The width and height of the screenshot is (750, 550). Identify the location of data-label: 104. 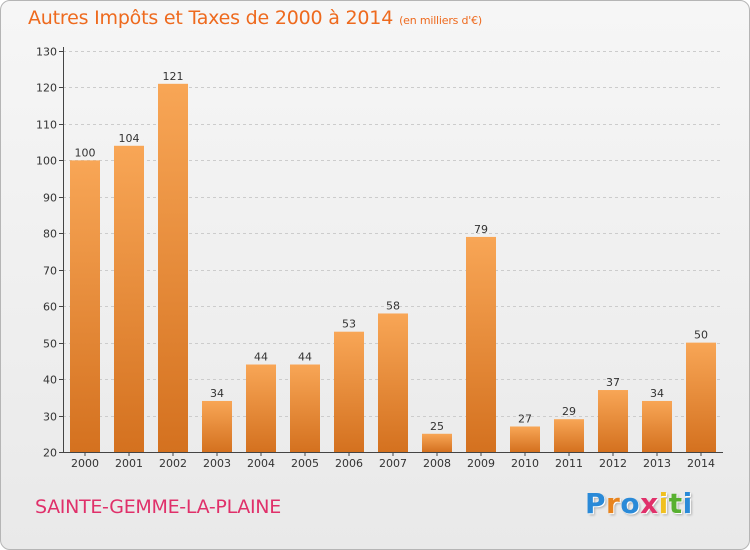
(129, 138).